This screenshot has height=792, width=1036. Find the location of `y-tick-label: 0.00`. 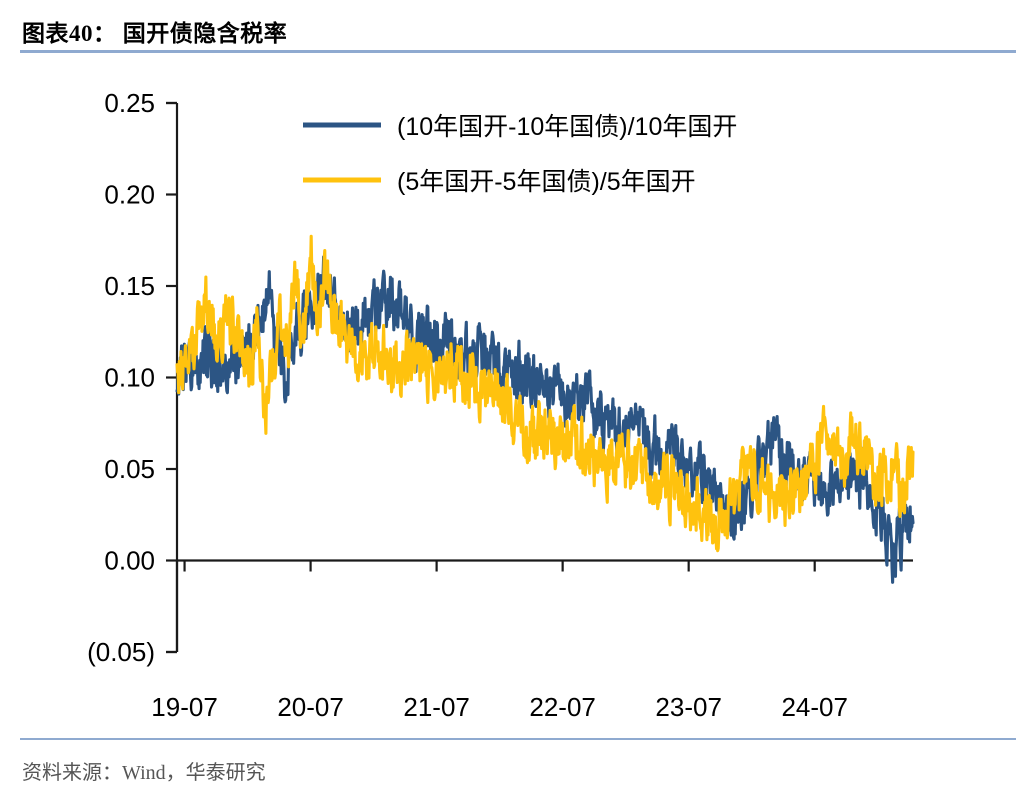

y-tick-label: 0.00 is located at coordinates (129, 561).